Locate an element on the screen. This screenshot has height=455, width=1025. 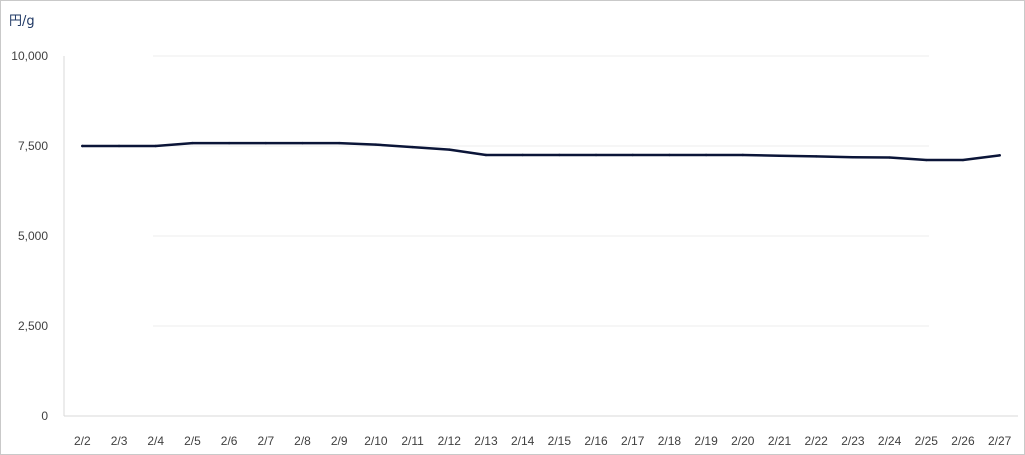
y-tick-label: 0 is located at coordinates (44, 416).